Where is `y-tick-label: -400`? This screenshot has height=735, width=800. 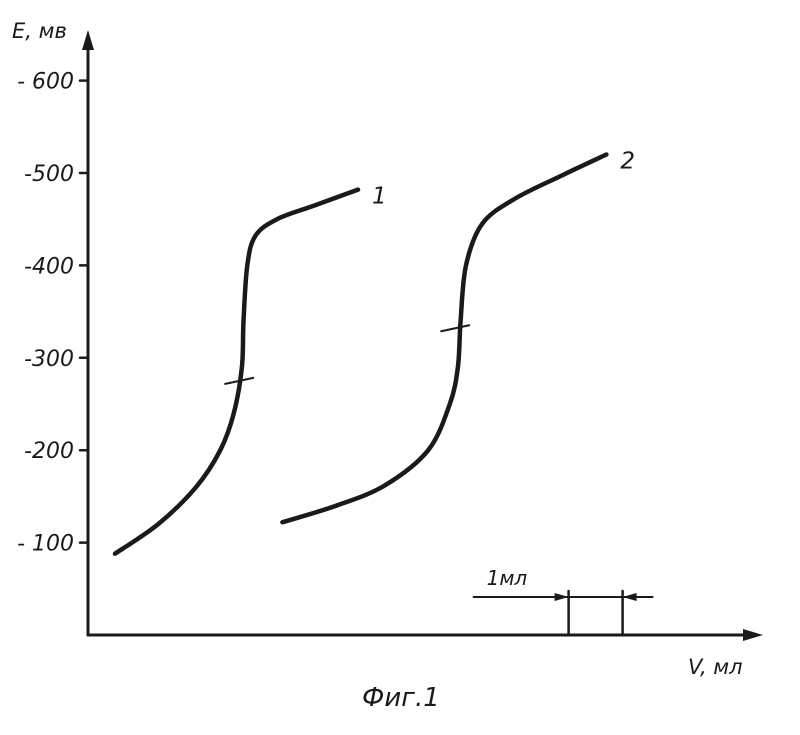 y-tick-label: -400 is located at coordinates (49, 266).